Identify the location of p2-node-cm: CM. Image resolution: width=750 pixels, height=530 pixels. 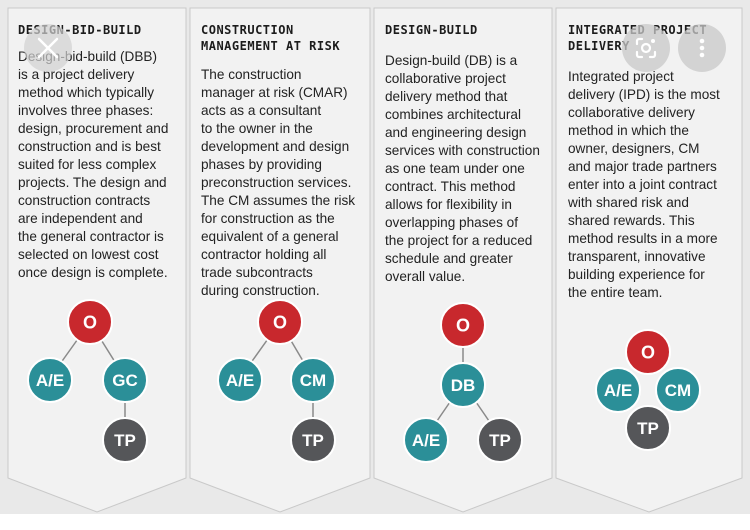
(313, 380).